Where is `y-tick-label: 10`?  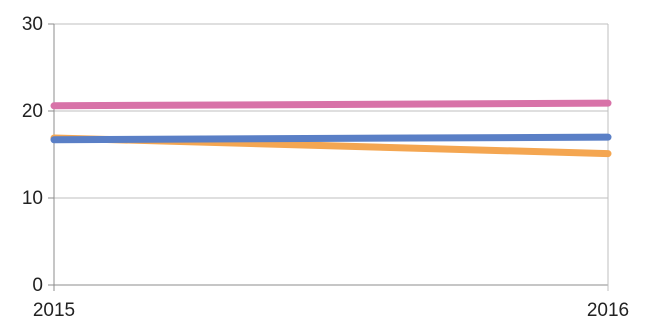
y-tick-label: 10 is located at coordinates (32, 198).